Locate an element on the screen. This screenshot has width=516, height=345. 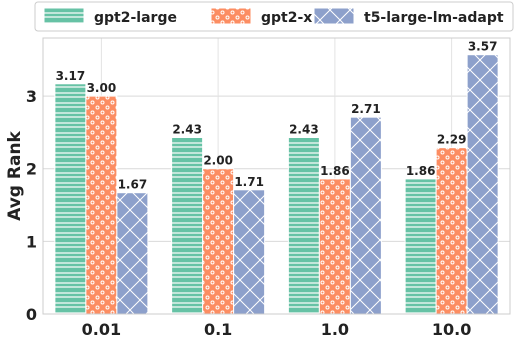
y-tick-label: 1 is located at coordinates (31, 241).